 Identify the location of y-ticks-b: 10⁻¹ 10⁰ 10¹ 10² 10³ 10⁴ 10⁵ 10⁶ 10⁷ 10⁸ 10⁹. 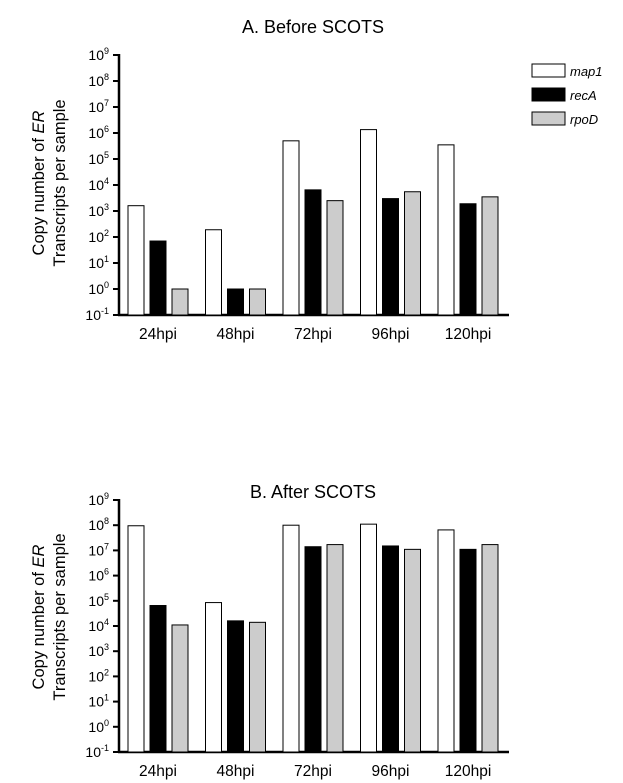
(102, 625).